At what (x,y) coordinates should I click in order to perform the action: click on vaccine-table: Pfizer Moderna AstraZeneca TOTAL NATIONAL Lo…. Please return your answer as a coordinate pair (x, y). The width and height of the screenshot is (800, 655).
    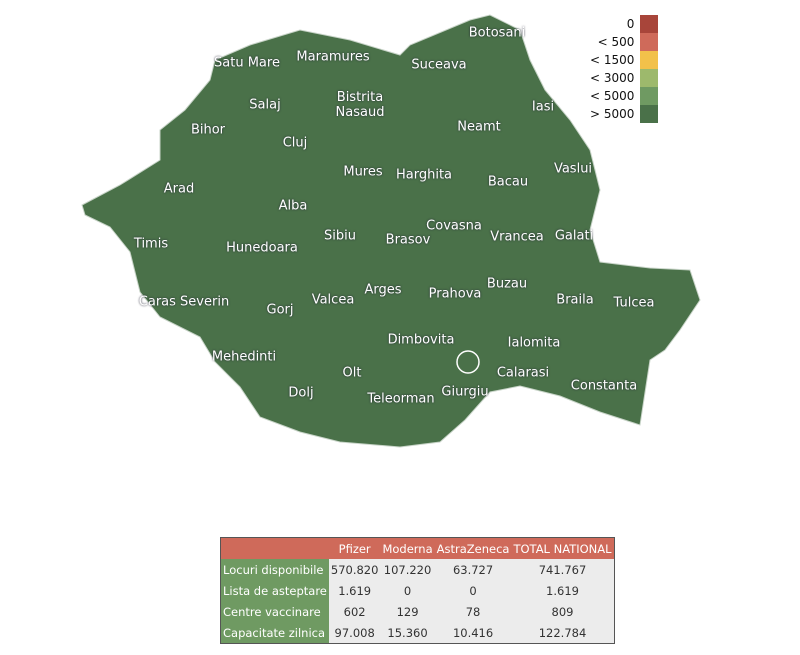
    Looking at the image, I should click on (417, 590).